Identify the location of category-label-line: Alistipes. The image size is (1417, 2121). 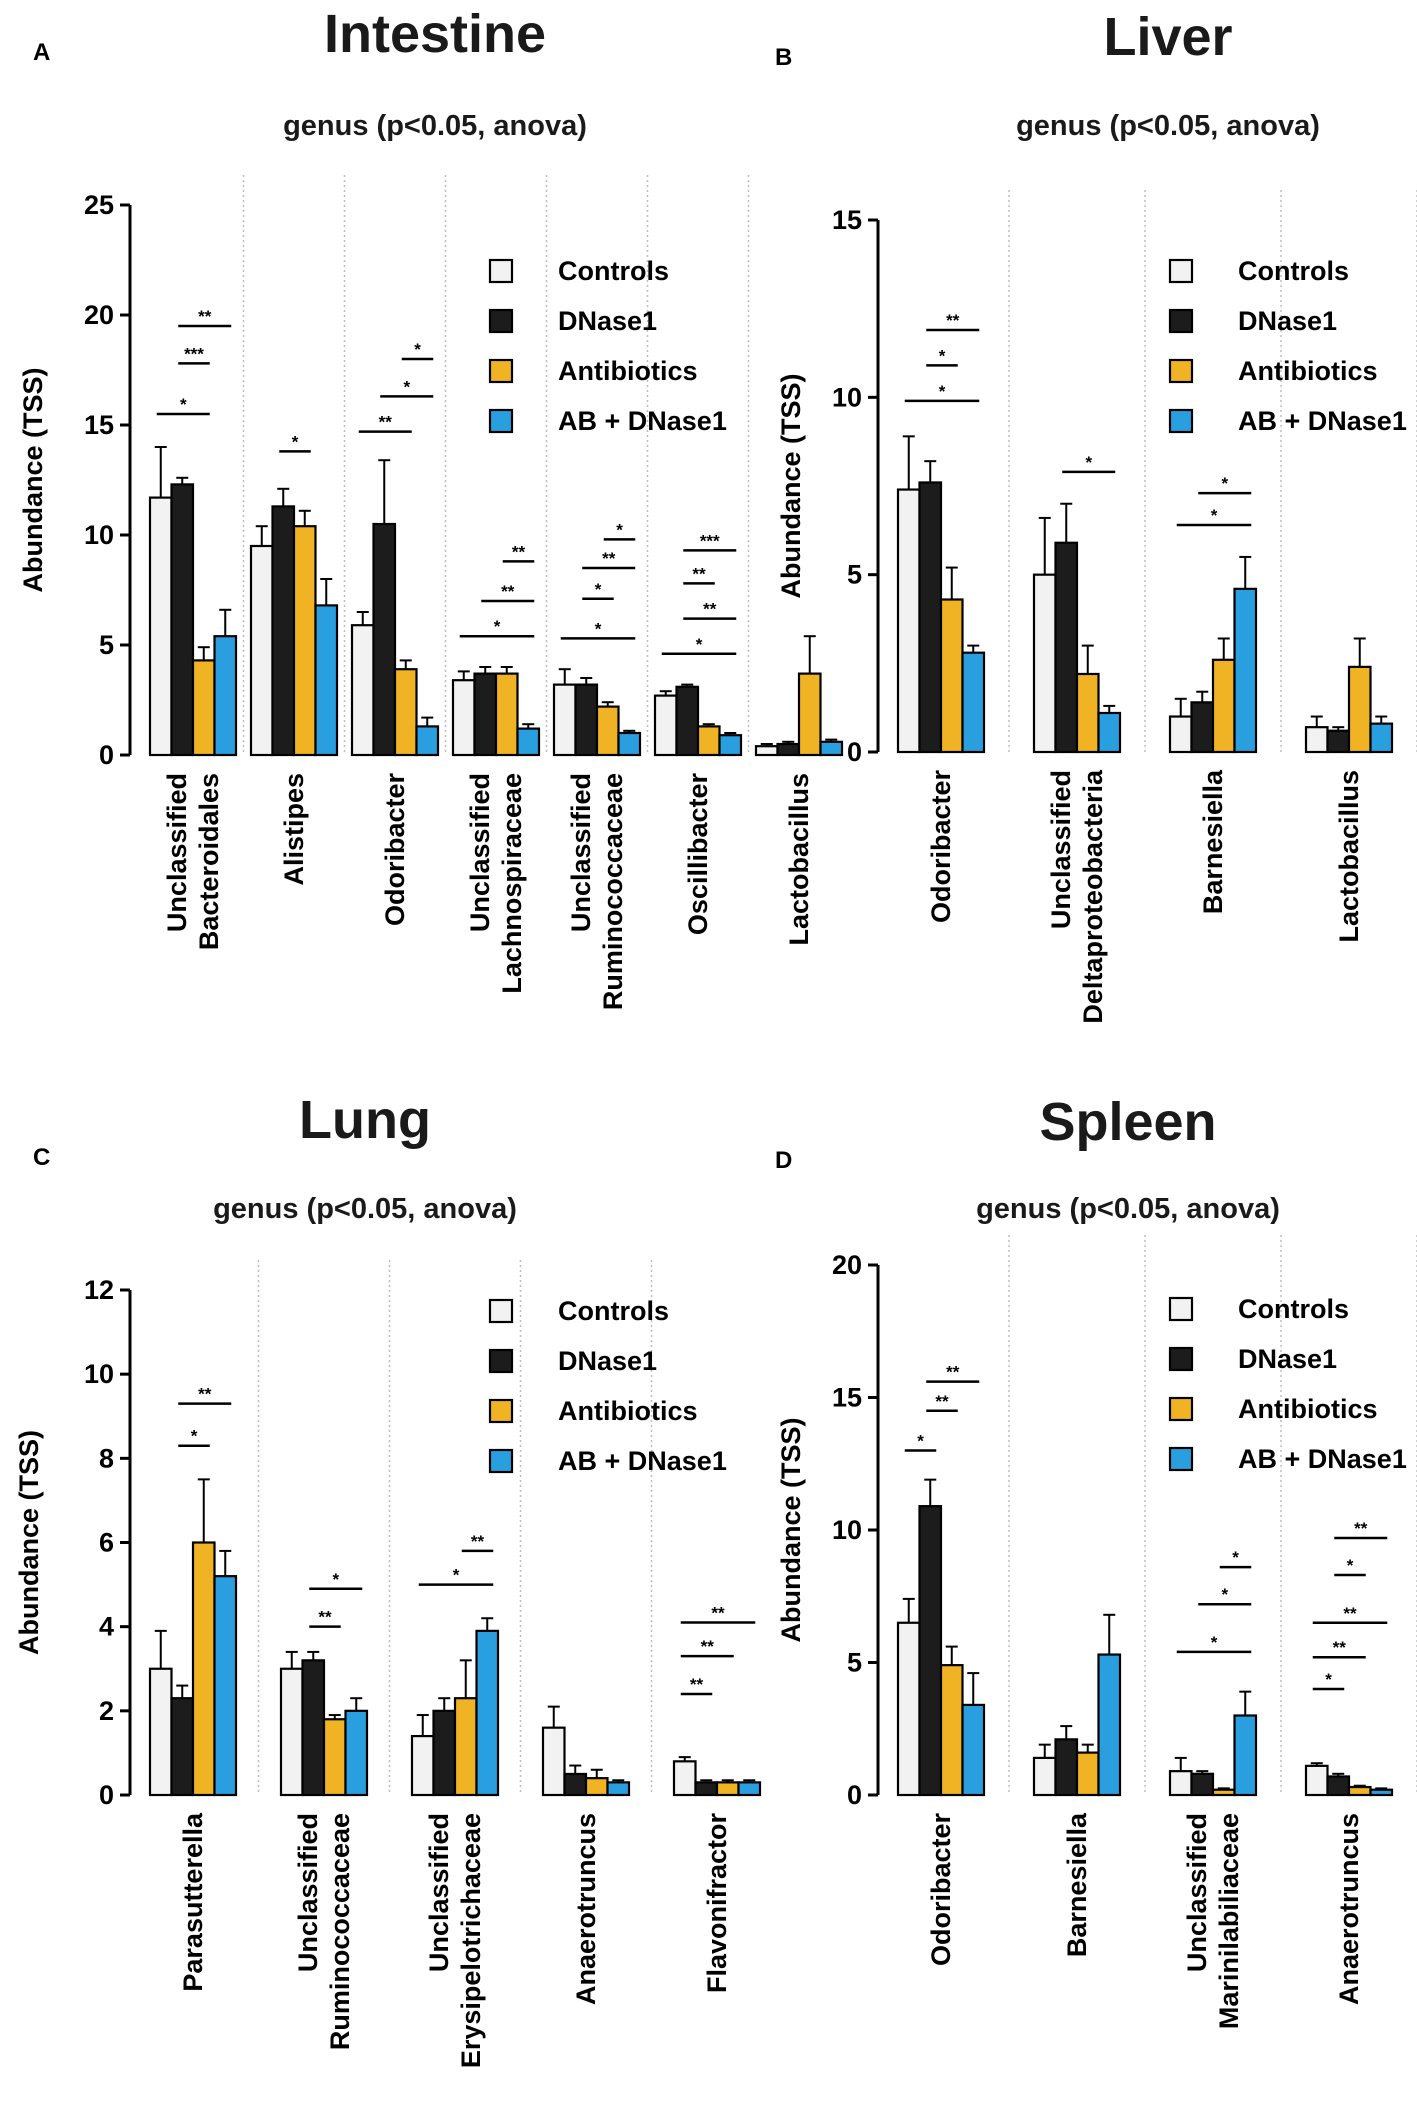
(294, 829).